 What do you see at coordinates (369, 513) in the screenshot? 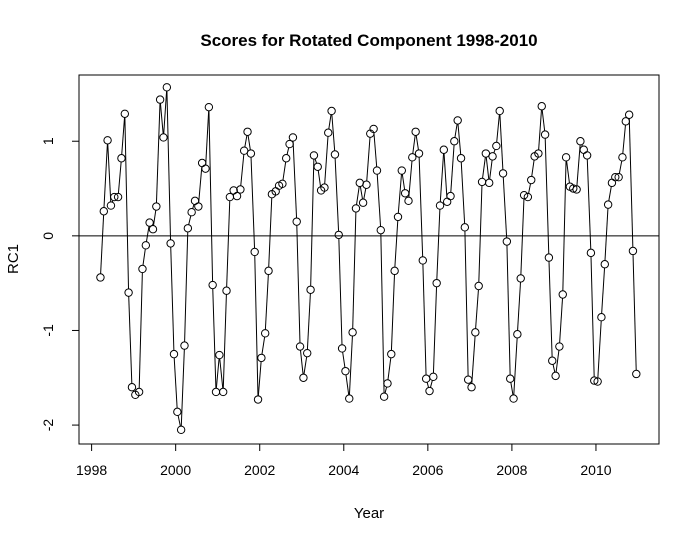
I see `x-axis-title: Year` at bounding box center [369, 513].